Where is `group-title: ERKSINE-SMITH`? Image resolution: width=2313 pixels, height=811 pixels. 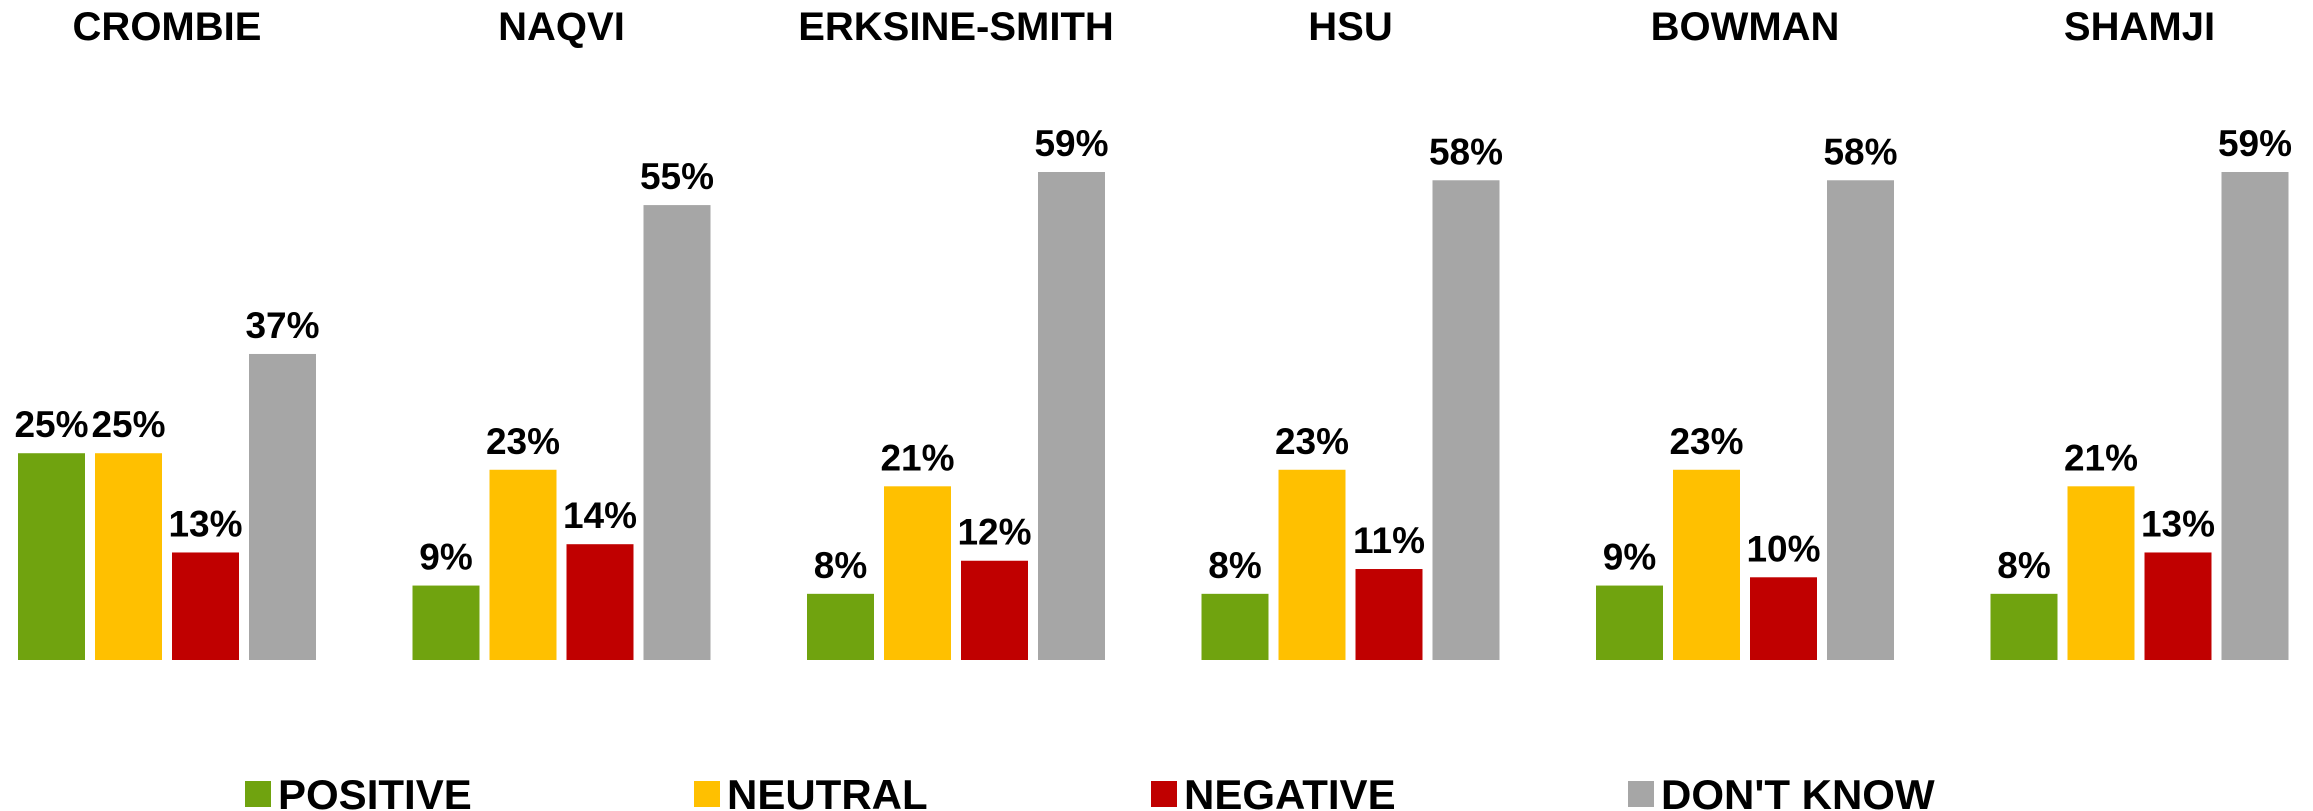 group-title: ERKSINE-SMITH is located at coordinates (956, 27).